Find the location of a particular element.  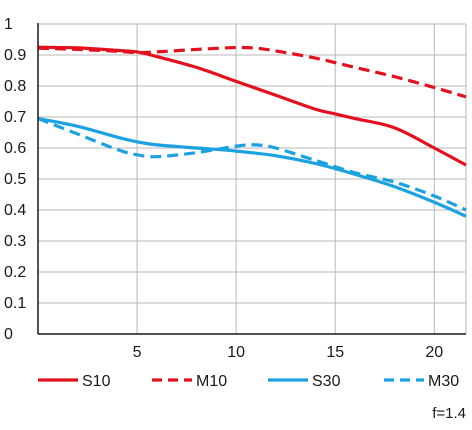

y-tick-label: 0.1 is located at coordinates (15, 303).